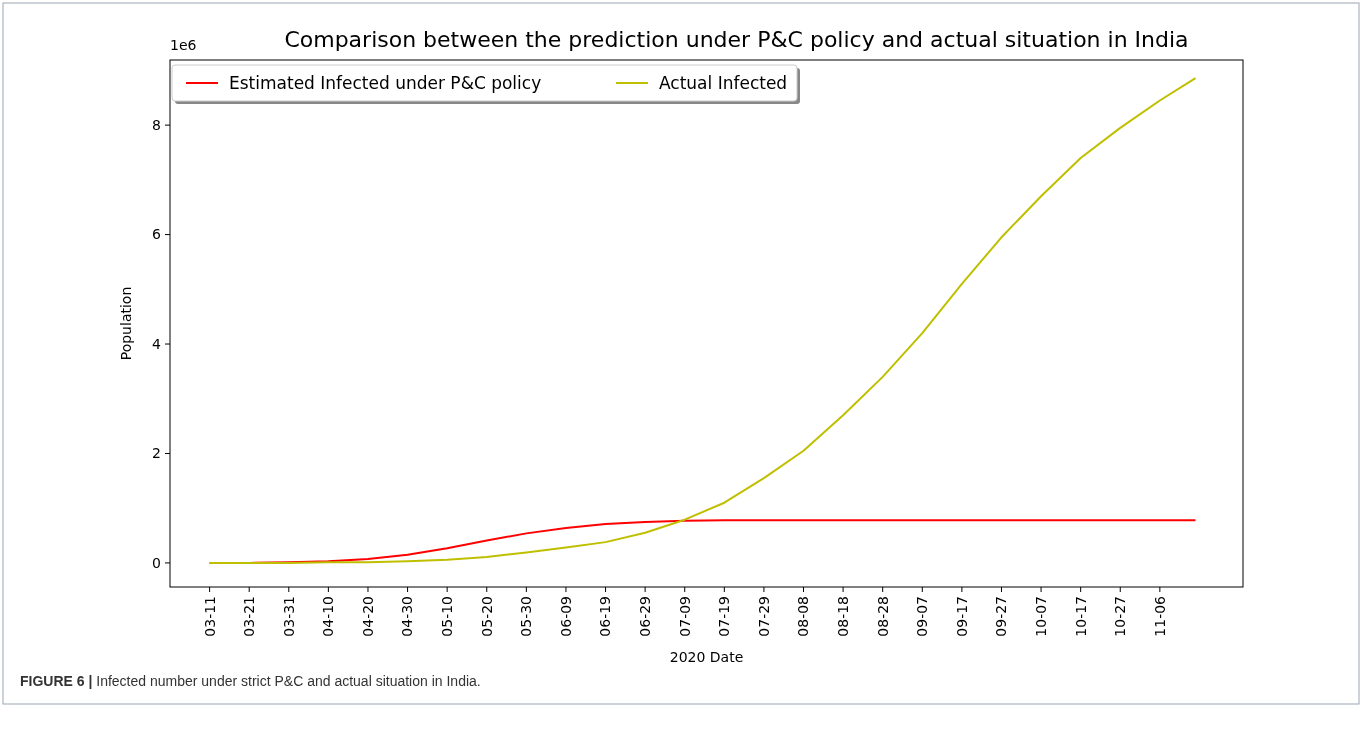 This screenshot has height=732, width=1362. I want to click on x-tick-label: 06-19, so click(605, 616).